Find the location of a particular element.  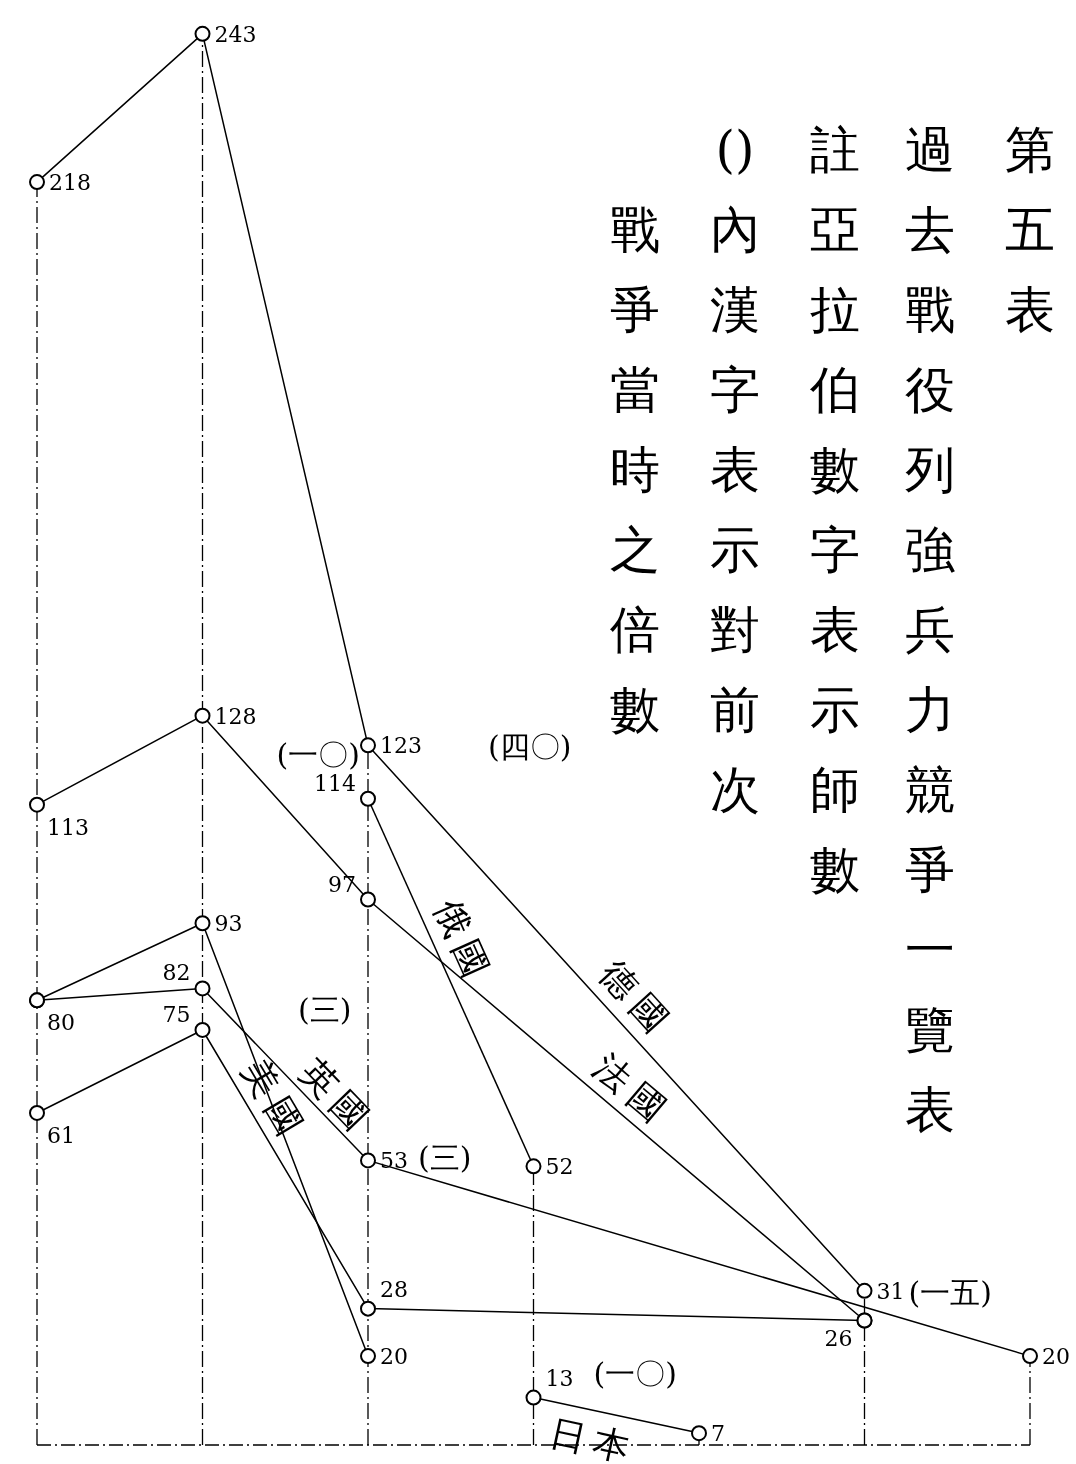

text: 第五表 is located at coordinates (1030, 230).